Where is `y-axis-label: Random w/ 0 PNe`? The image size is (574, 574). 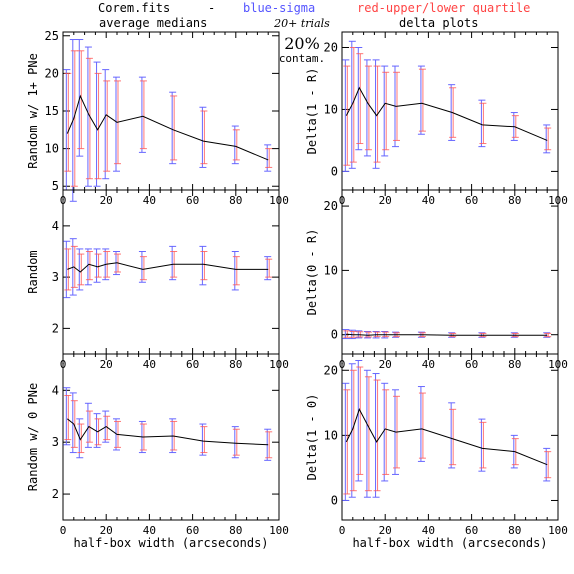
y-axis-label: Random w/ 0 PNe is located at coordinates (33, 437).